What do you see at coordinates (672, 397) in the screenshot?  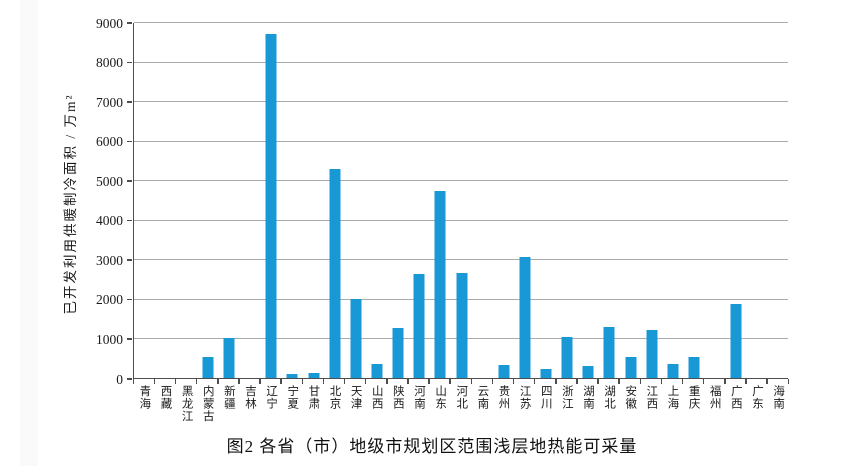 I see `x-tick-label: 上海` at bounding box center [672, 397].